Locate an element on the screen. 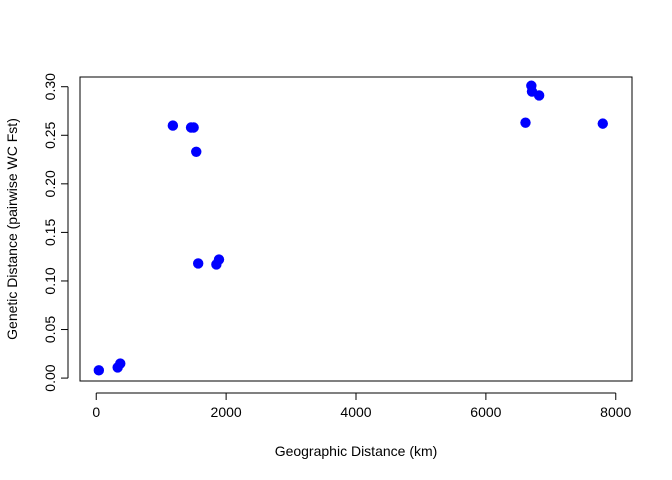 This screenshot has height=480, width=672. y-tick-label: 0.25 is located at coordinates (50, 134).